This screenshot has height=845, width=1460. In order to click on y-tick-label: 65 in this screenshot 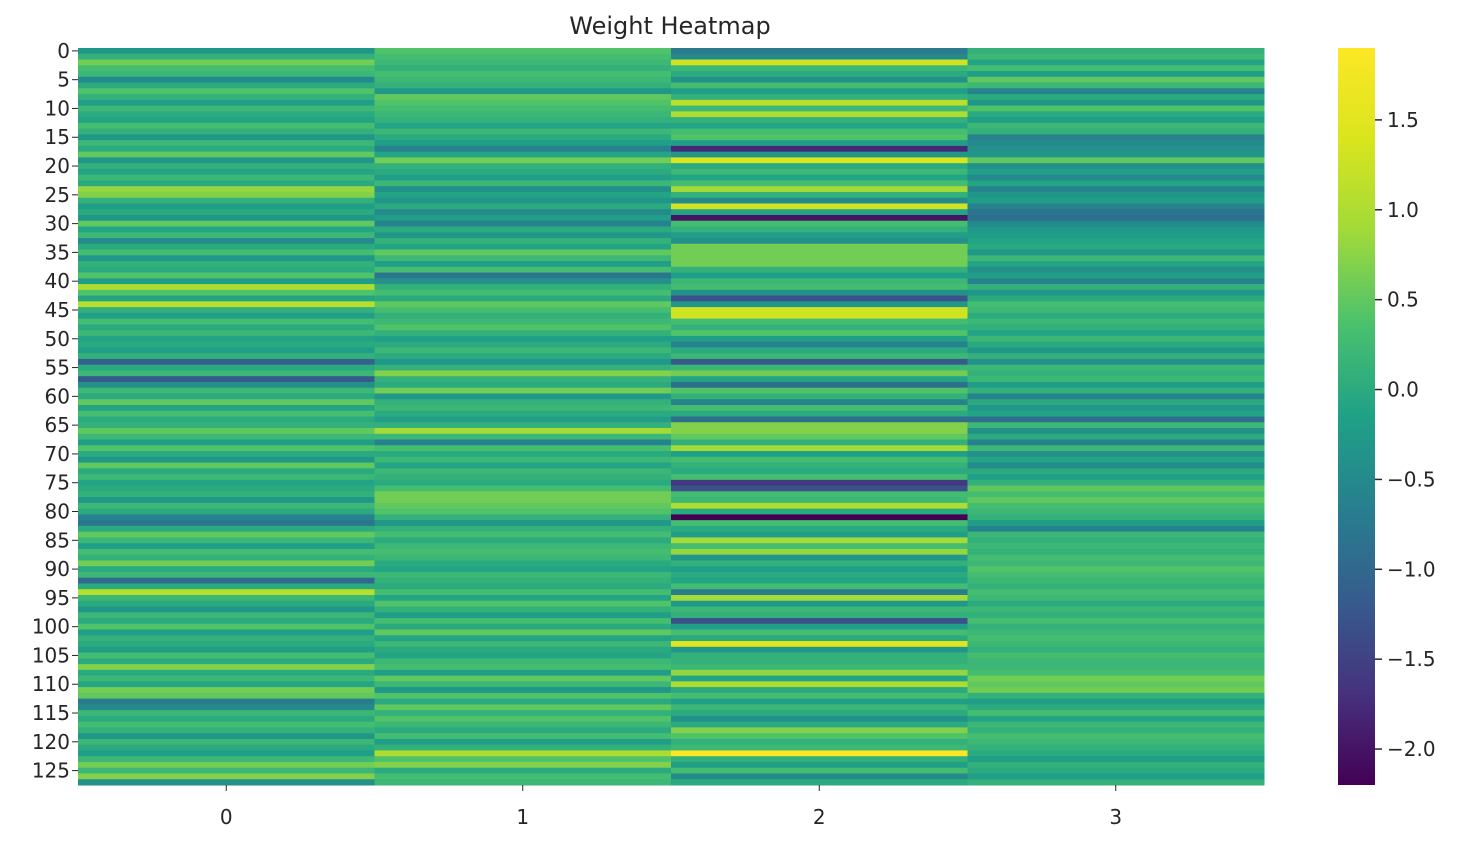, I will do `click(57, 425)`.